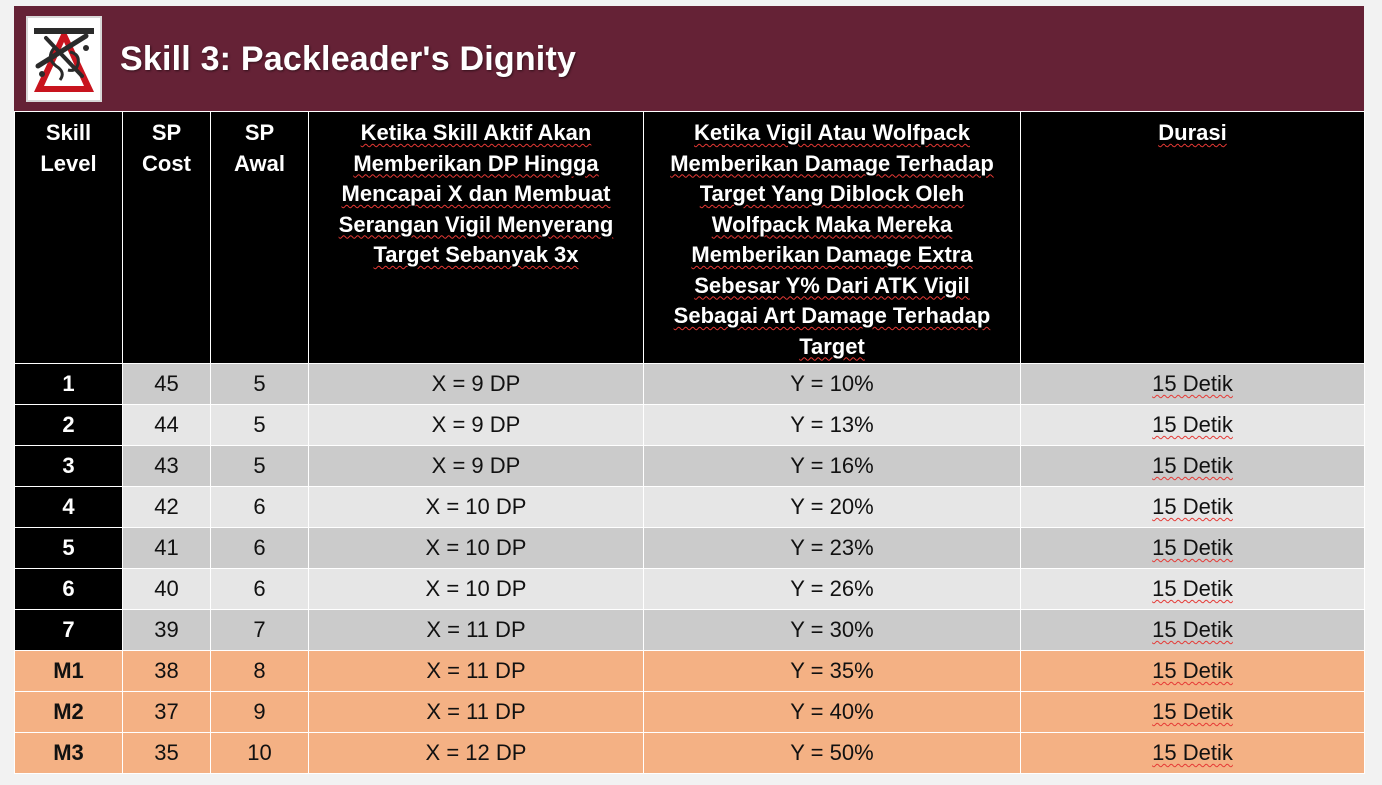 This screenshot has width=1382, height=785. I want to click on cell-skill-level: M1, so click(68, 671).